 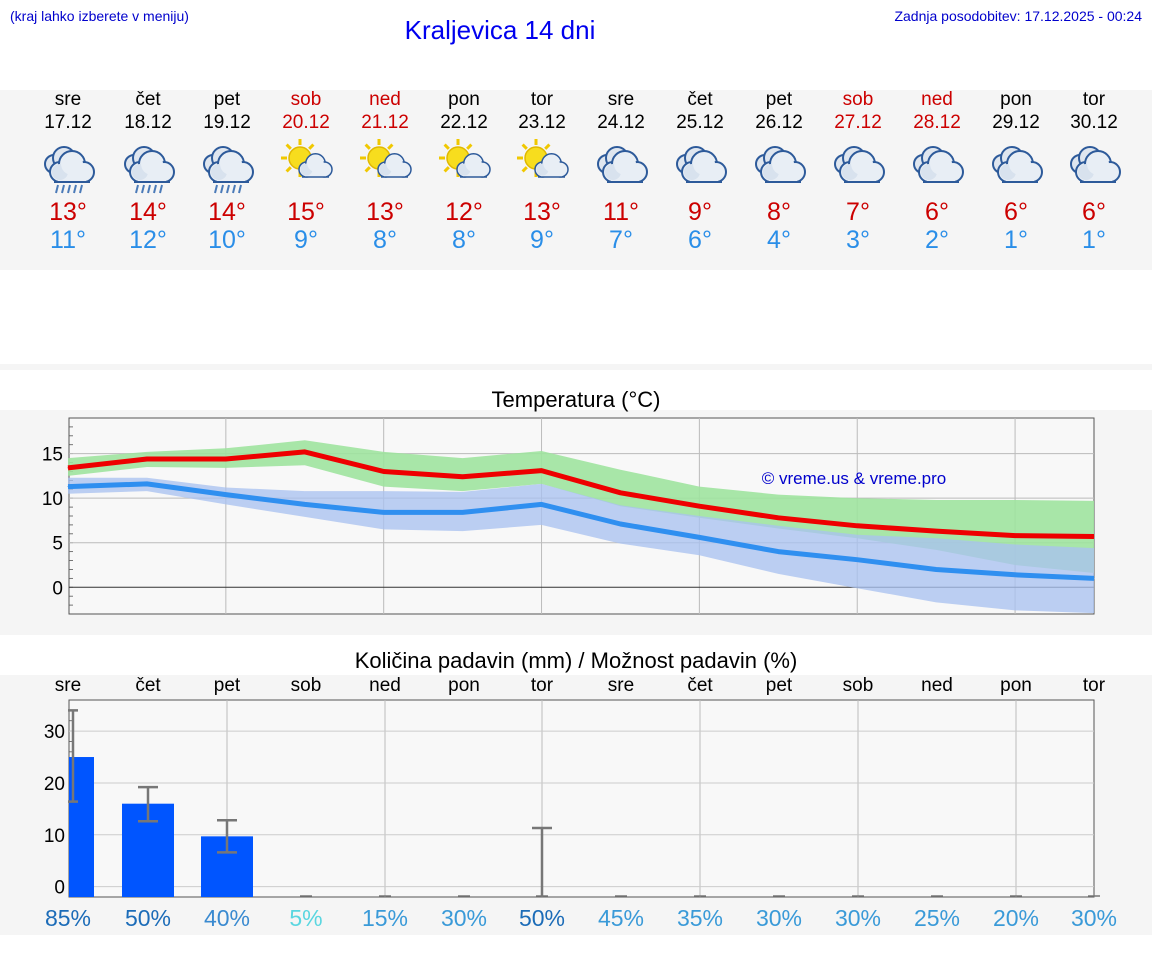 I want to click on max-temperature: 8°, so click(x=779, y=212).